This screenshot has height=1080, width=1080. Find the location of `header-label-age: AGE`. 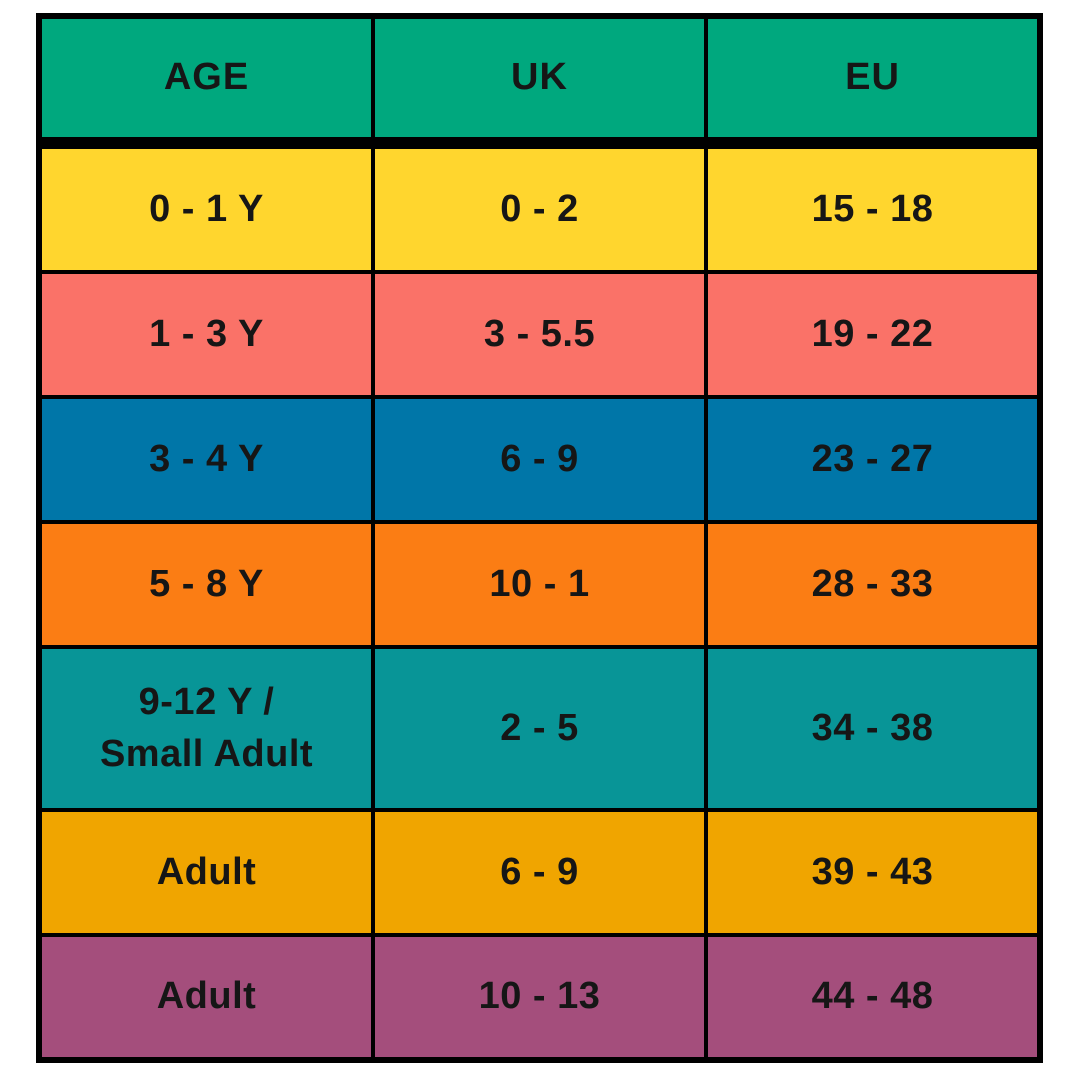

header-label-age: AGE is located at coordinates (206, 77).